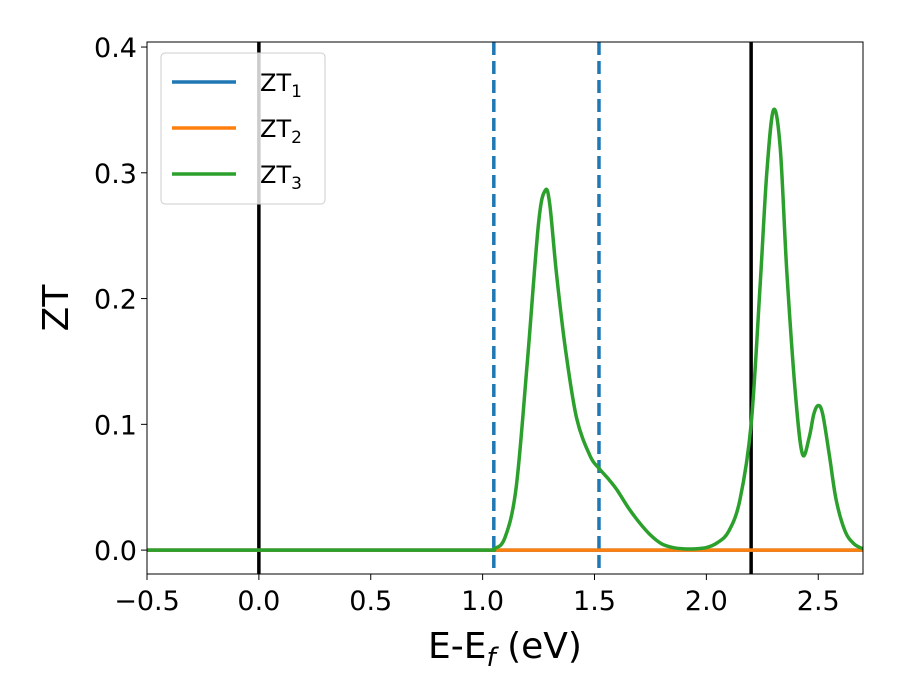  What do you see at coordinates (115, 48) in the screenshot?
I see `y-tick-label: 0.4` at bounding box center [115, 48].